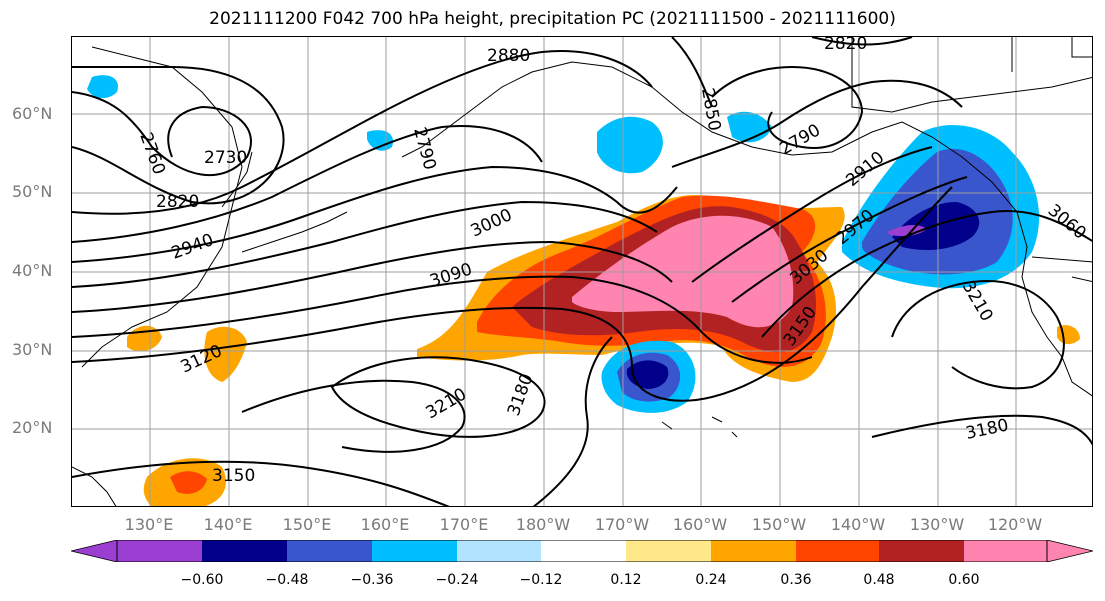 This screenshot has height=601, width=1105. I want to click on precip-negative-anomaly-shading, so click(941, 206).